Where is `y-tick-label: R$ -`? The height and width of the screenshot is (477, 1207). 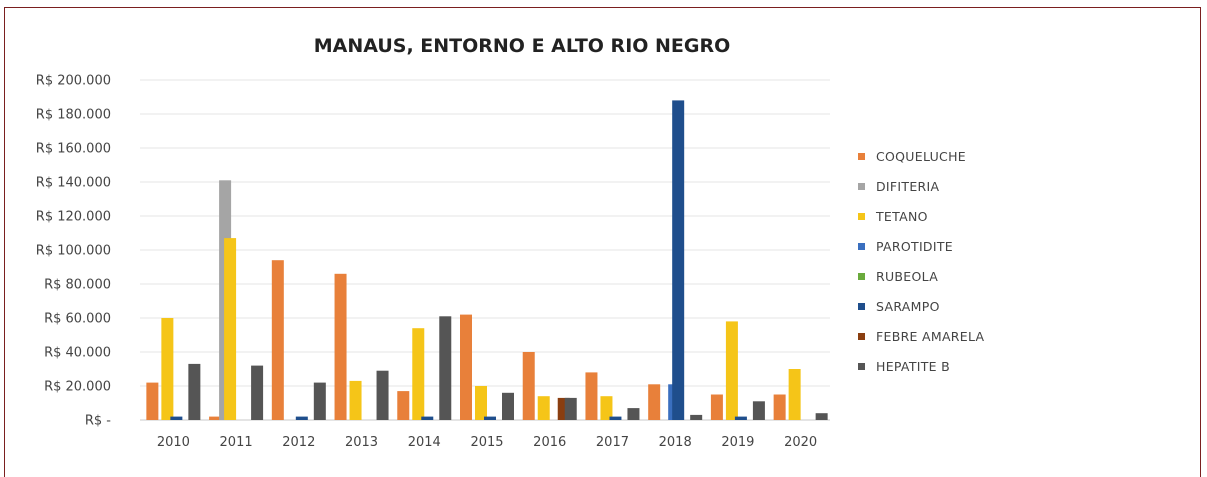 y-tick-label: R$ - is located at coordinates (98, 421).